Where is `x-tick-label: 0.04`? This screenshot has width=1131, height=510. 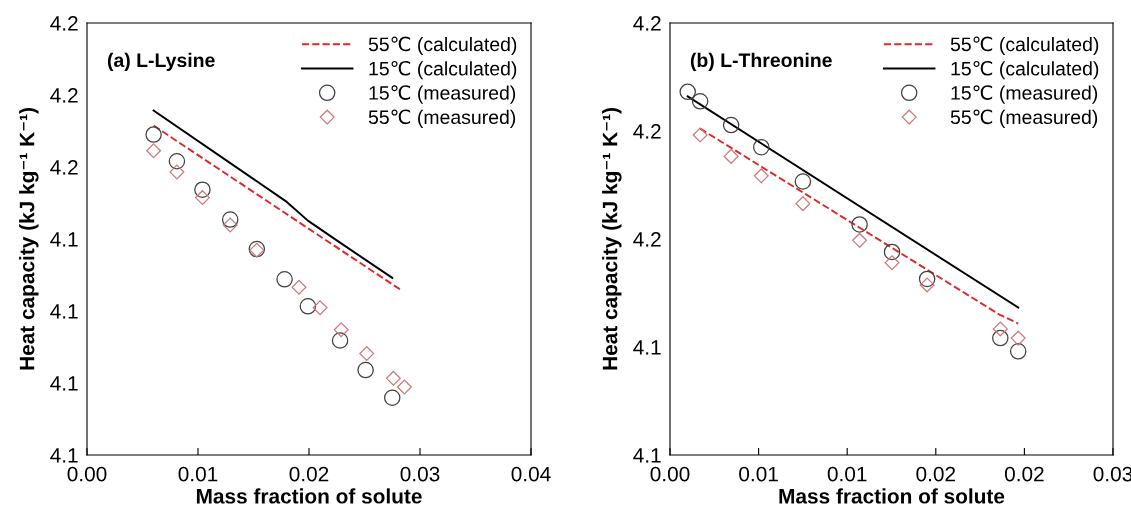
x-tick-label: 0.04 is located at coordinates (531, 474).